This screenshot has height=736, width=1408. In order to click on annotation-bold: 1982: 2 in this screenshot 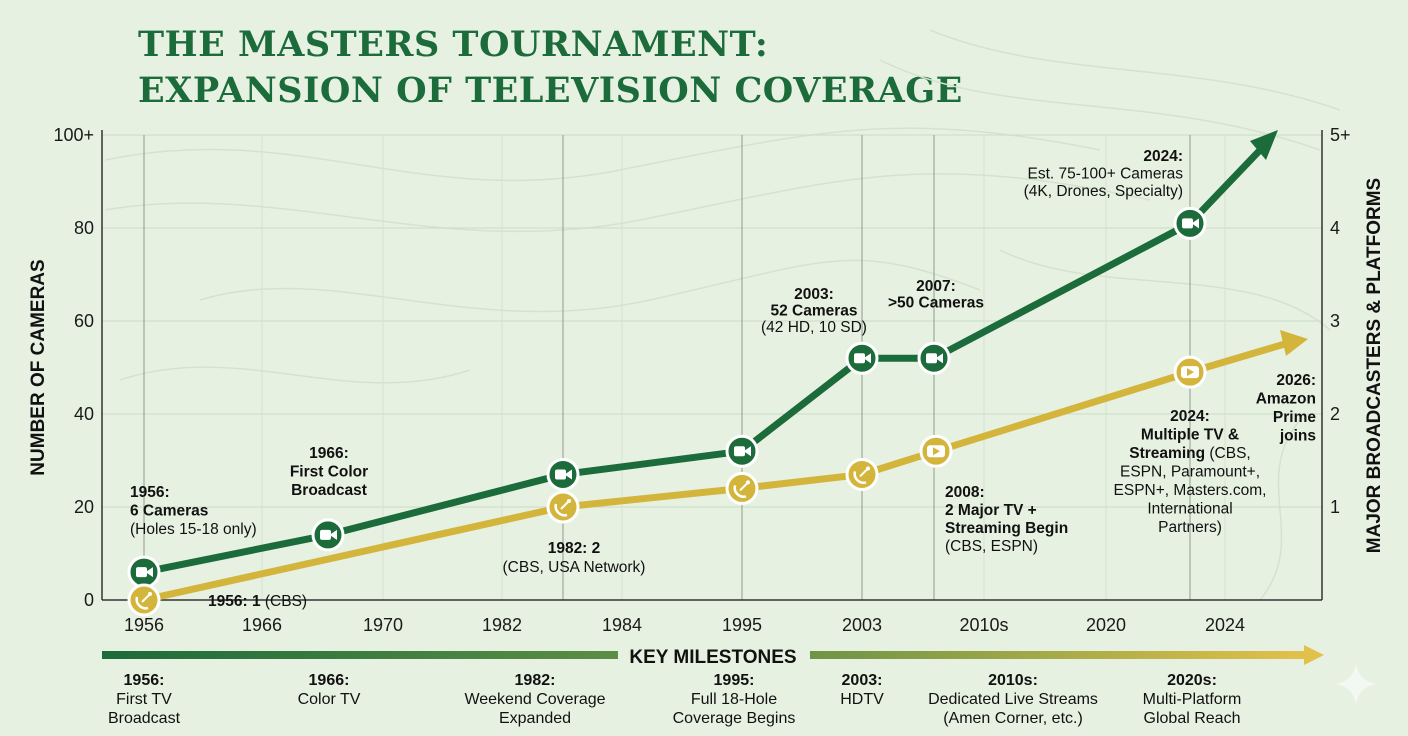, I will do `click(574, 548)`.